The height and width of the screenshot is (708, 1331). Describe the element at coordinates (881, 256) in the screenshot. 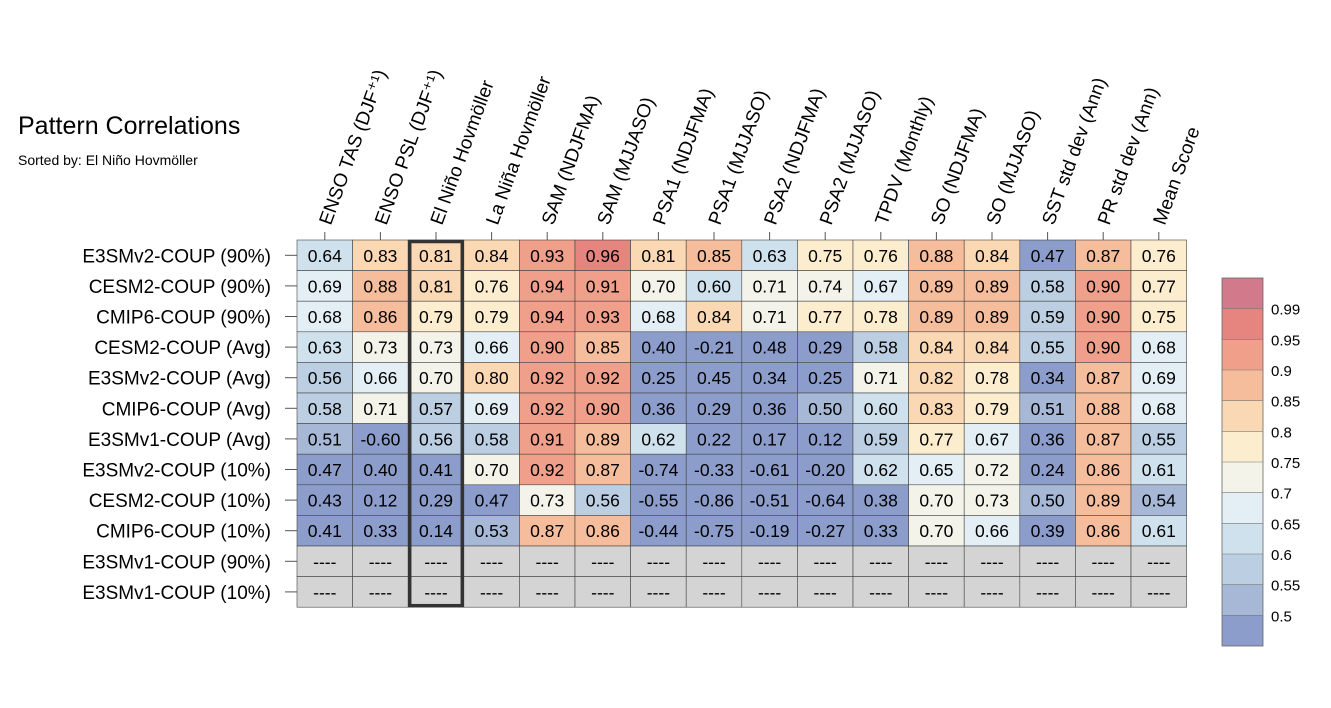

I see `cell-value-label: 0.76` at that location.